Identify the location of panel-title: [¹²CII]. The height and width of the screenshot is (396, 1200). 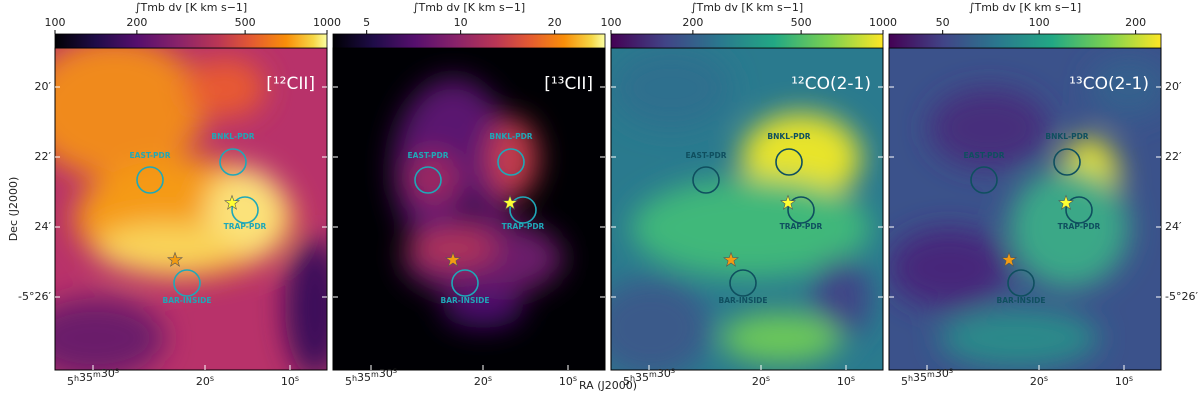
(290, 84).